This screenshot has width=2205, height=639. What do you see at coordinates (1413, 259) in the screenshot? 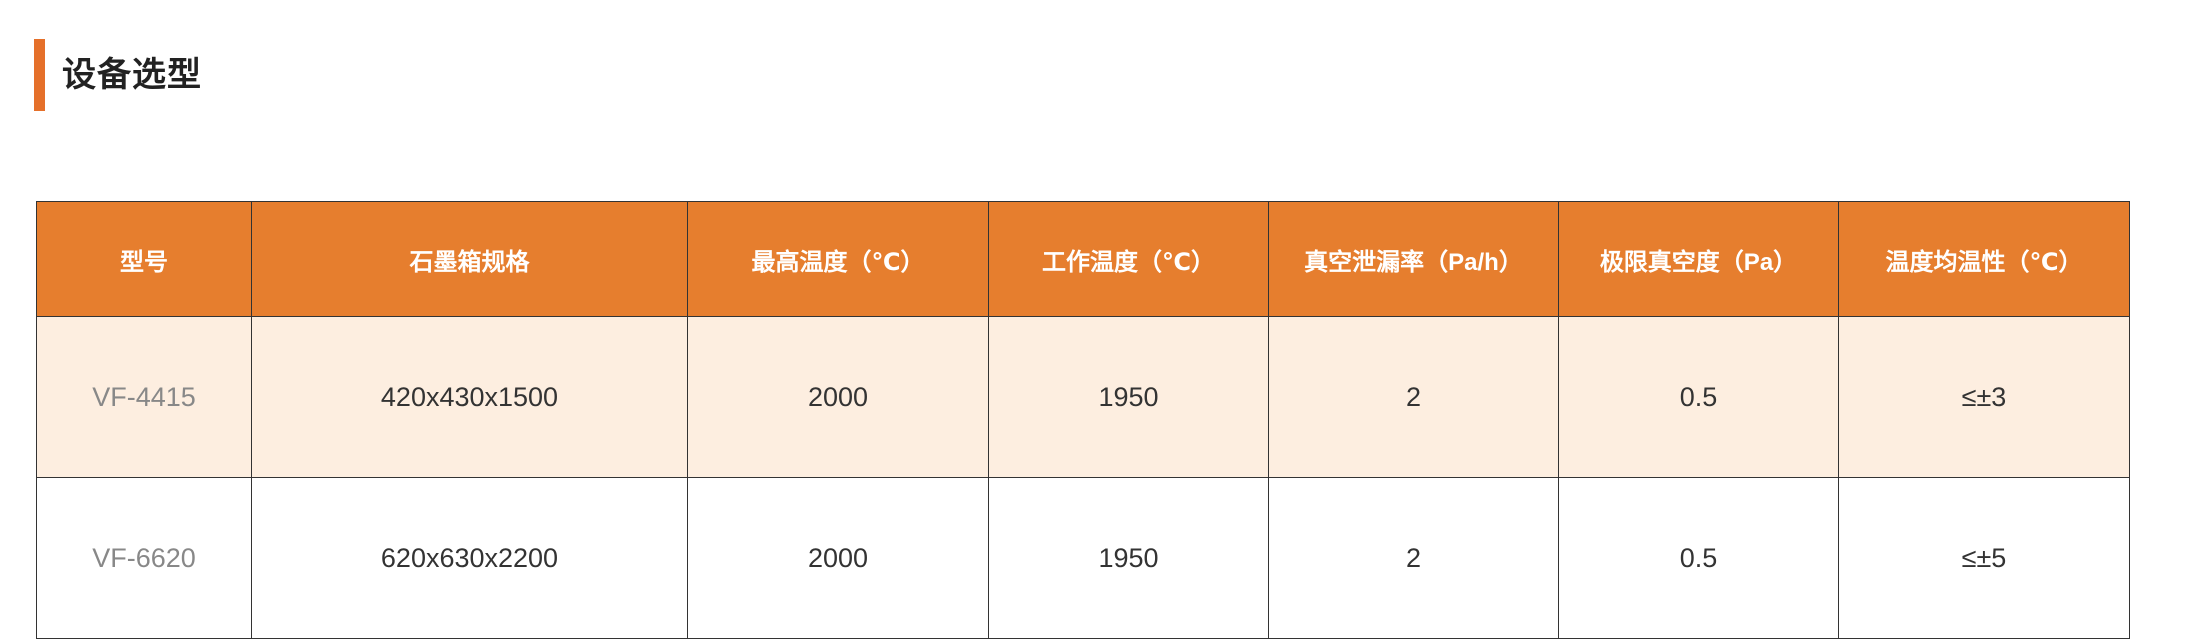
I see `column-header: 真空泄漏率（Pa/h）` at bounding box center [1413, 259].